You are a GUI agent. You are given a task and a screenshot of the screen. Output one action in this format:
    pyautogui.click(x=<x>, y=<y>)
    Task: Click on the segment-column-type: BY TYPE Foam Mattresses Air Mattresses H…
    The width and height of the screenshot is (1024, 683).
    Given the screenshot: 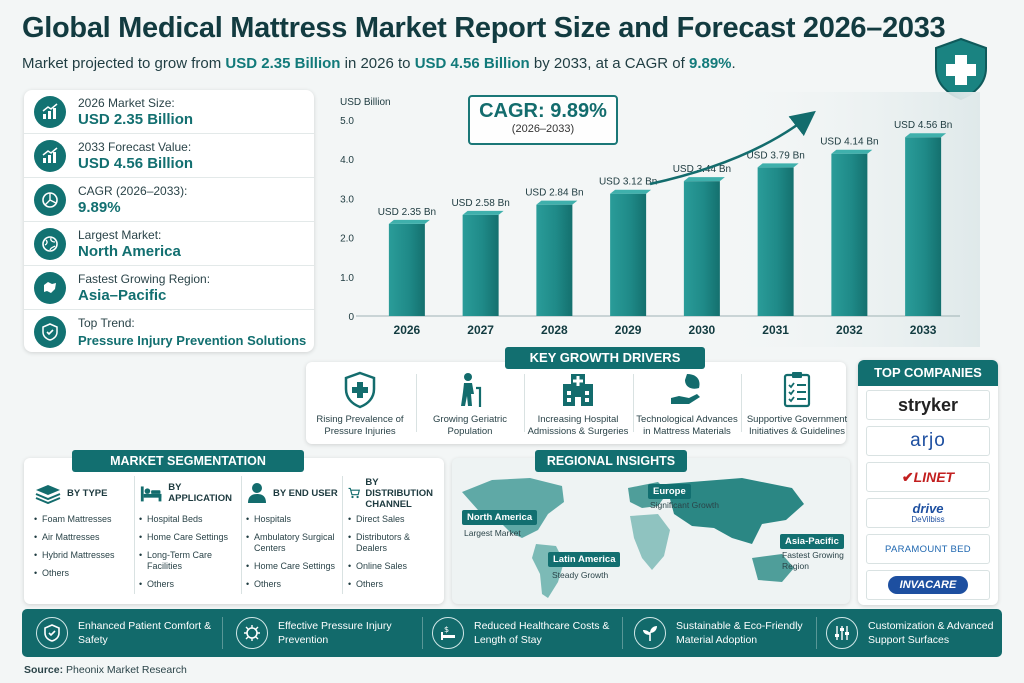 What is the action you would take?
    pyautogui.click(x=85, y=533)
    